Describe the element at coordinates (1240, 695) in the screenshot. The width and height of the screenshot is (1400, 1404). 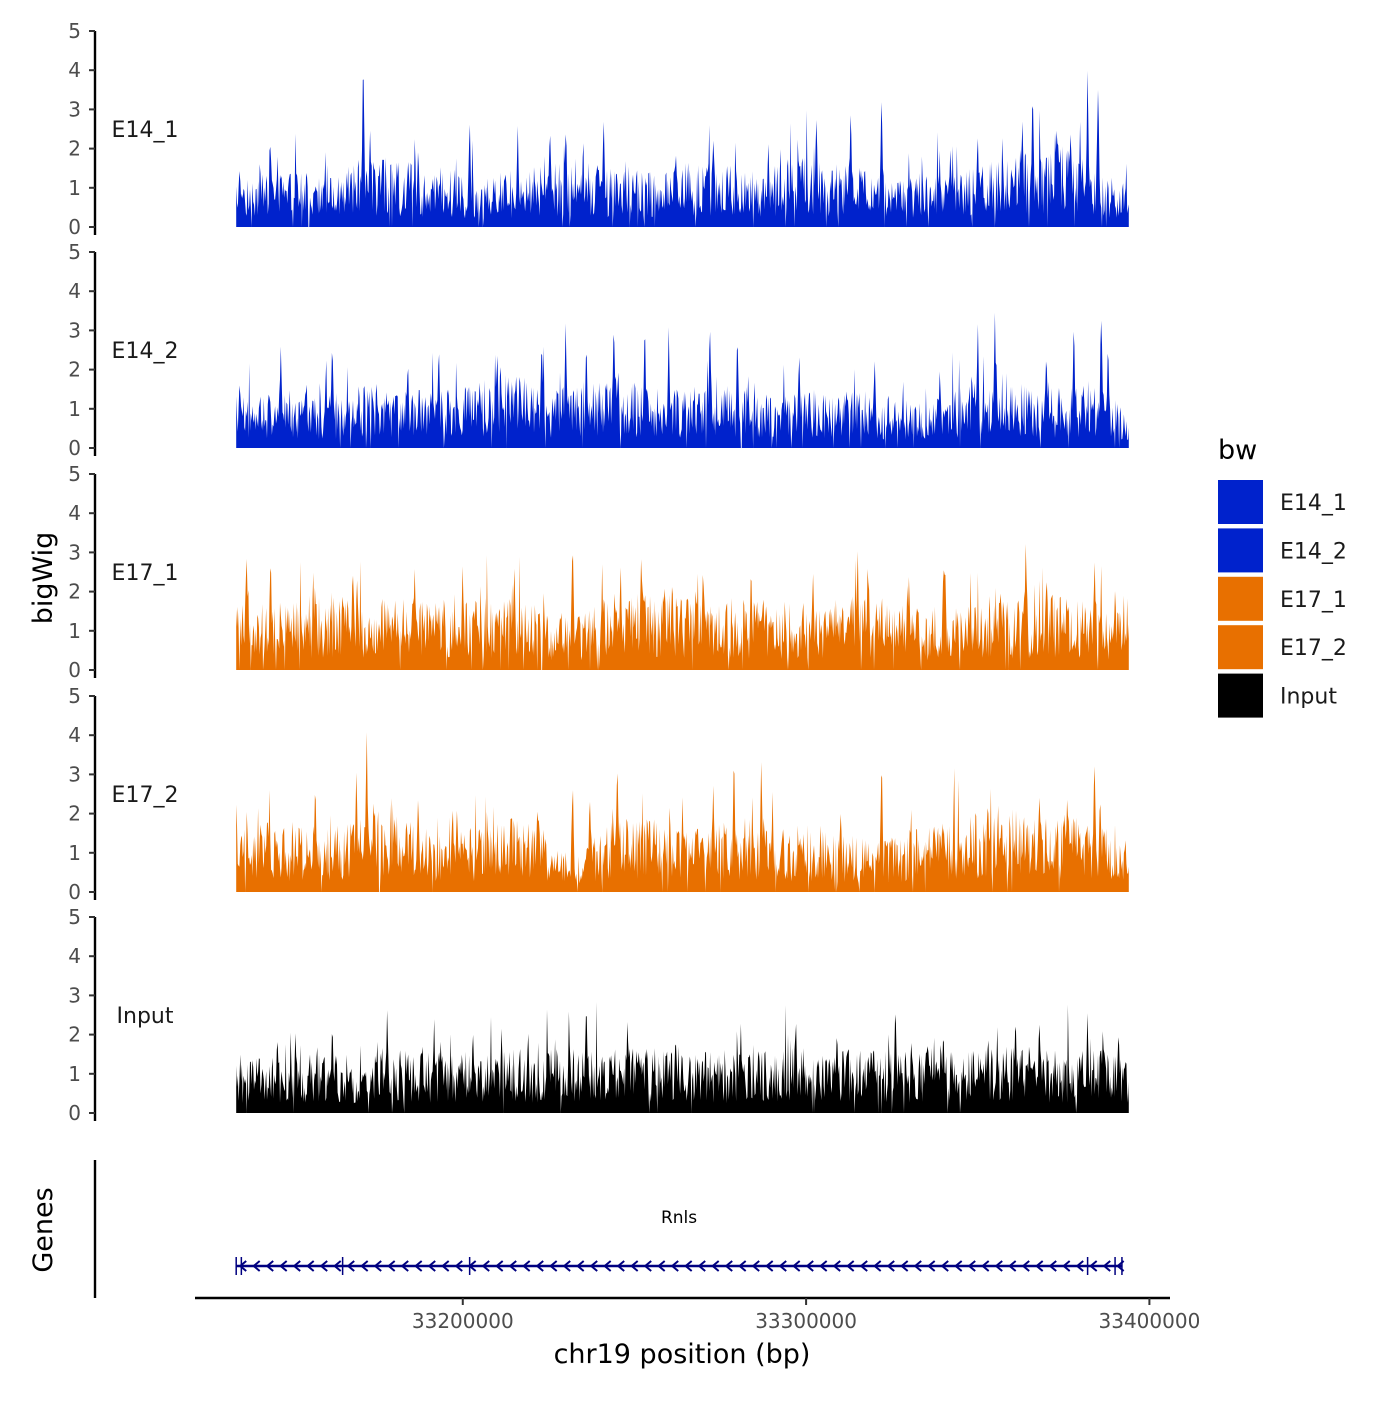
I see `legend-swatch-Input` at that location.